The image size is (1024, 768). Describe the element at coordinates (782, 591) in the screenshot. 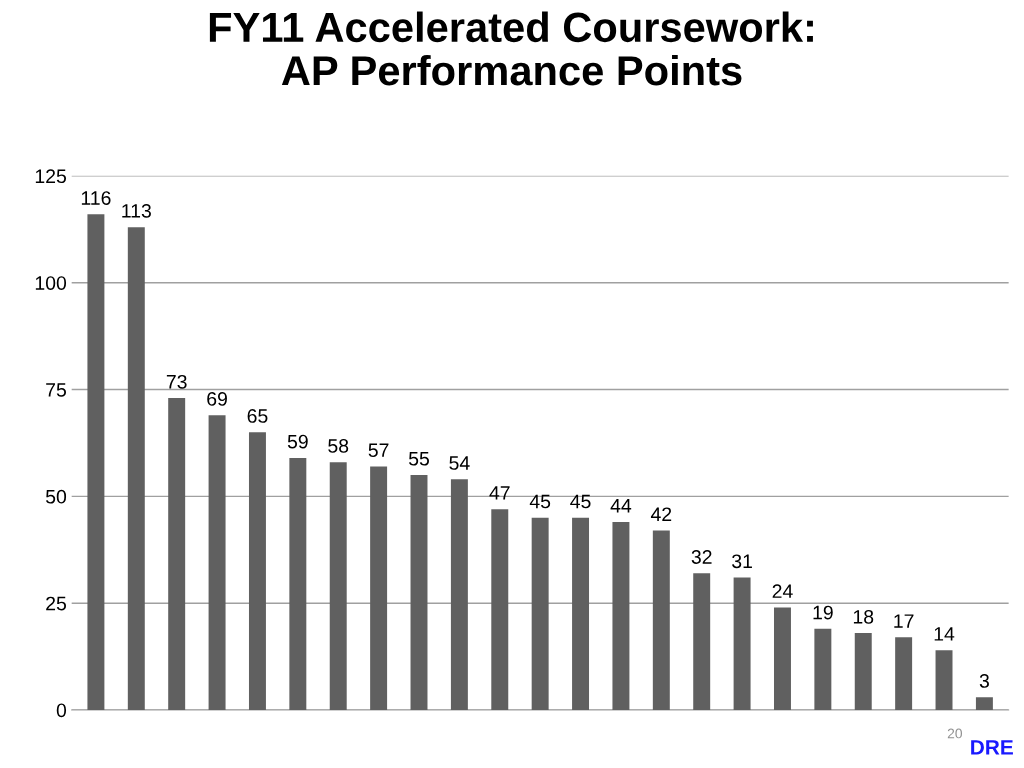

I see `data-label: 24` at that location.